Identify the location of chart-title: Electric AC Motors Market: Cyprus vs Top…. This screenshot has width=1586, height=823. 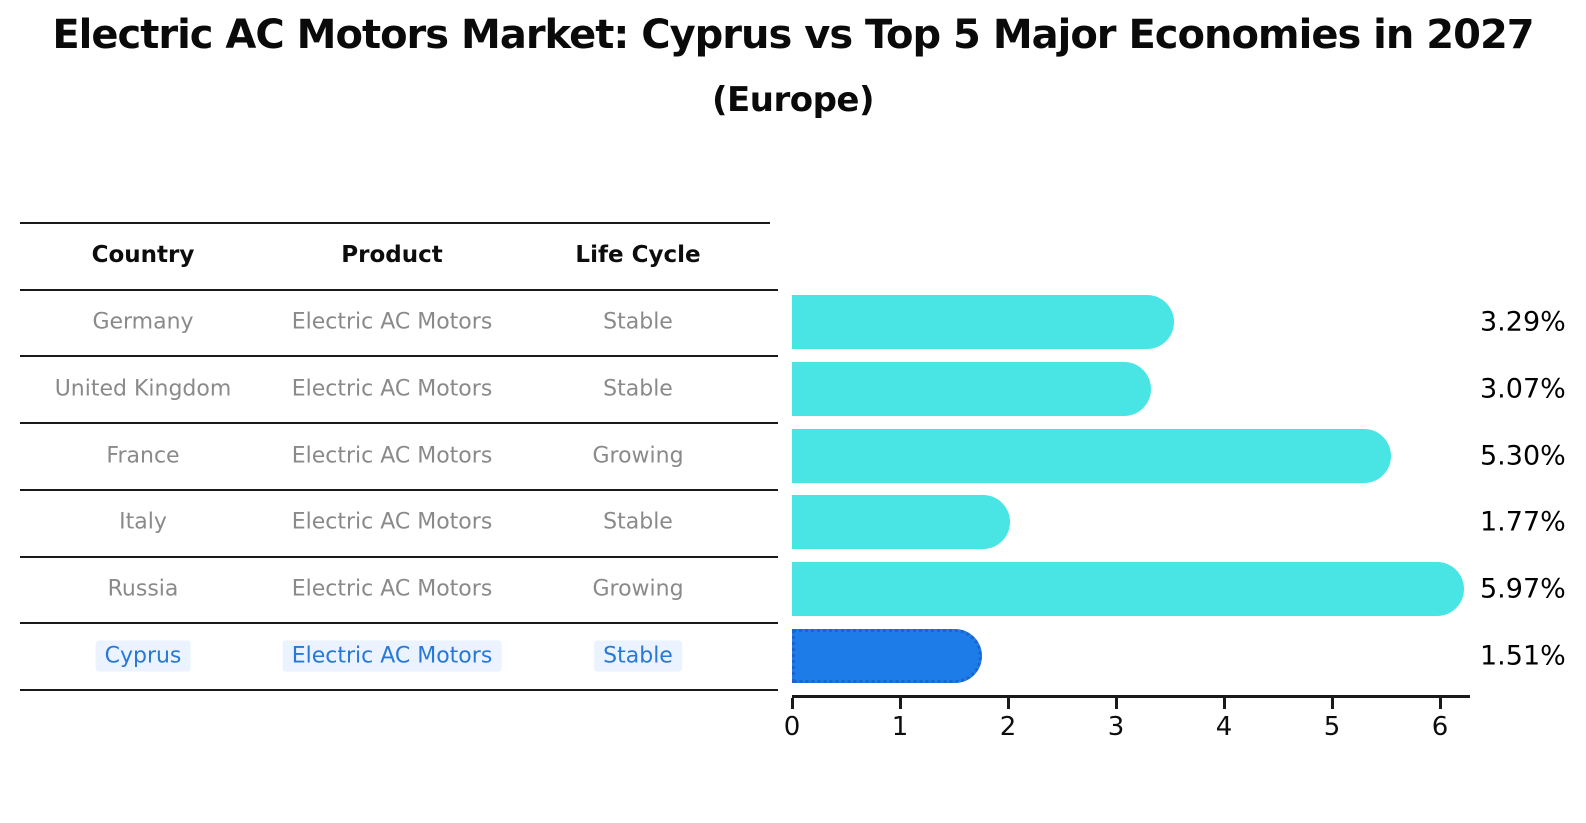
(793, 35).